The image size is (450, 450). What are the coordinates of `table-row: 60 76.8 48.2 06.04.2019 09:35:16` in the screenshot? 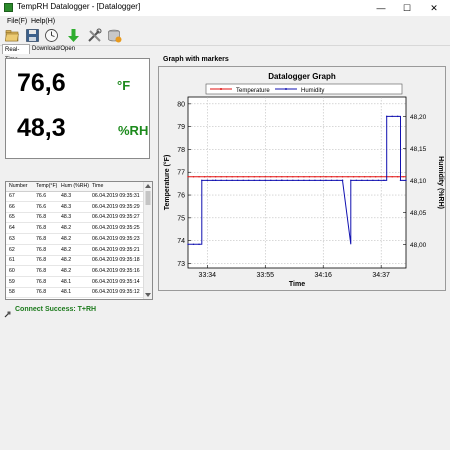 It's located at (75, 272).